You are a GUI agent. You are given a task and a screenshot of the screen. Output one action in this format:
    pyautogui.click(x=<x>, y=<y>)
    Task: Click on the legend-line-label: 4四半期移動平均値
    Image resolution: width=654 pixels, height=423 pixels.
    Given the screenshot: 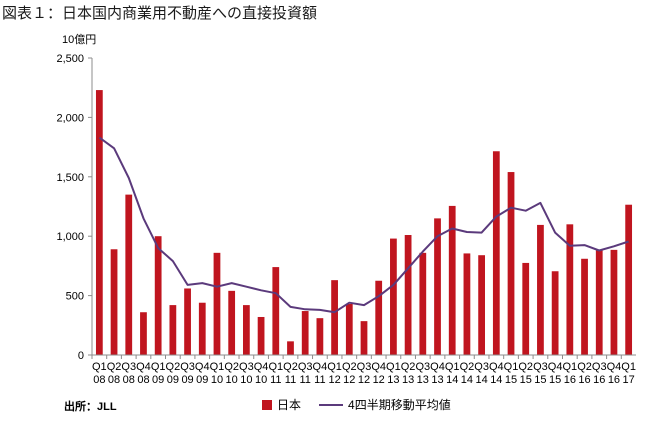 What is the action you would take?
    pyautogui.click(x=399, y=405)
    